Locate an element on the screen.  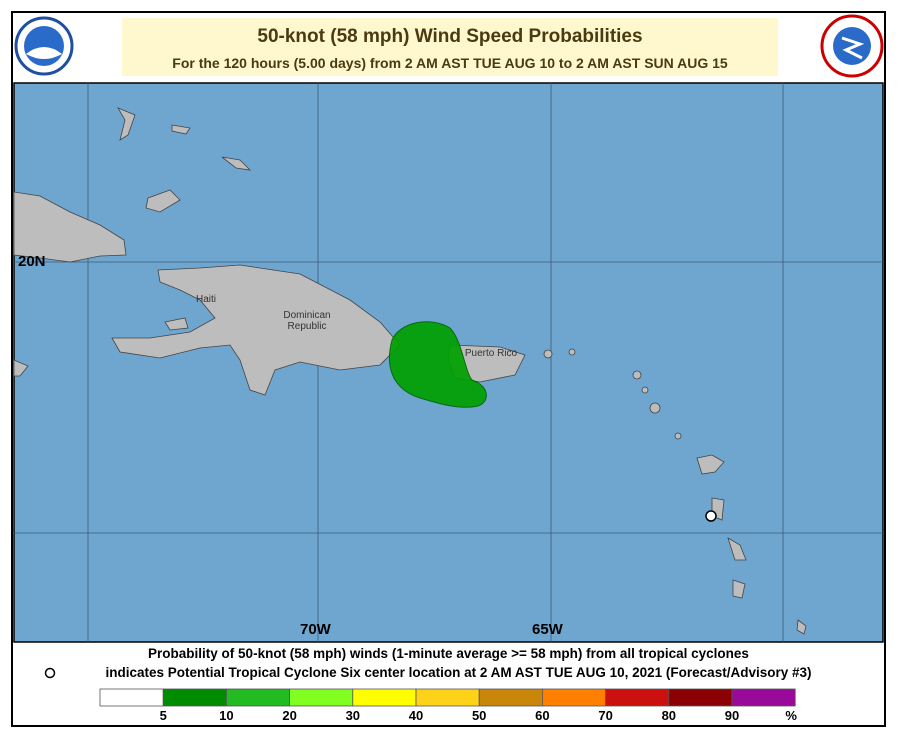
legend-tick-label: 20 is located at coordinates (289, 715).